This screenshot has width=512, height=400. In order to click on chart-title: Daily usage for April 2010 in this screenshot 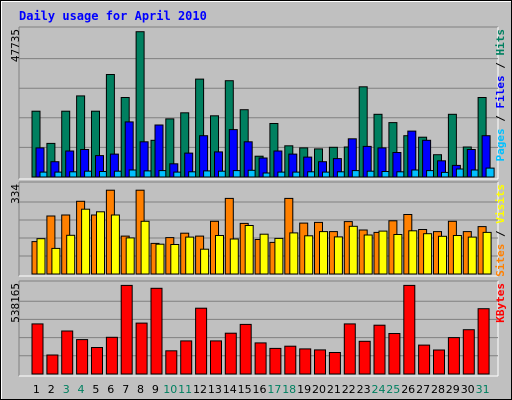, I will do `click(113, 16)`.